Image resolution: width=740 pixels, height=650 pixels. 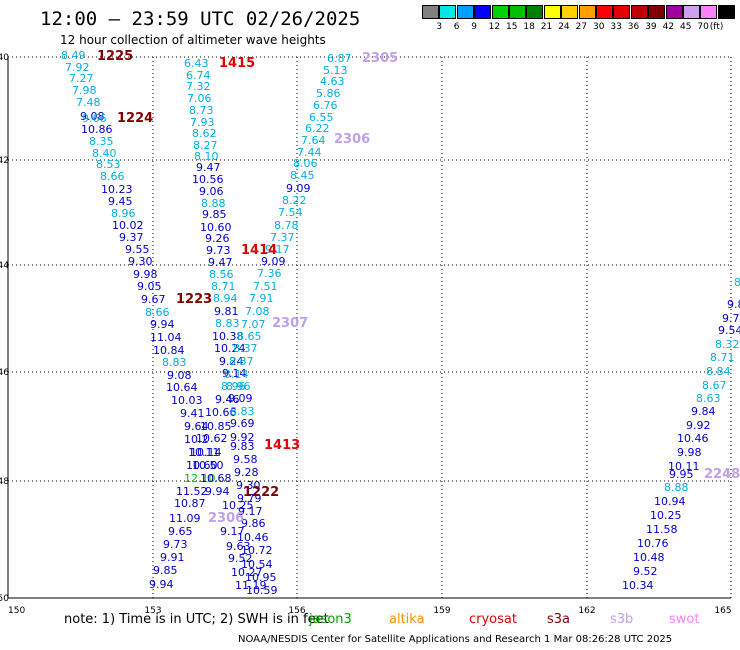 I want to click on y-tick-label: 46, so click(x=4, y=373).